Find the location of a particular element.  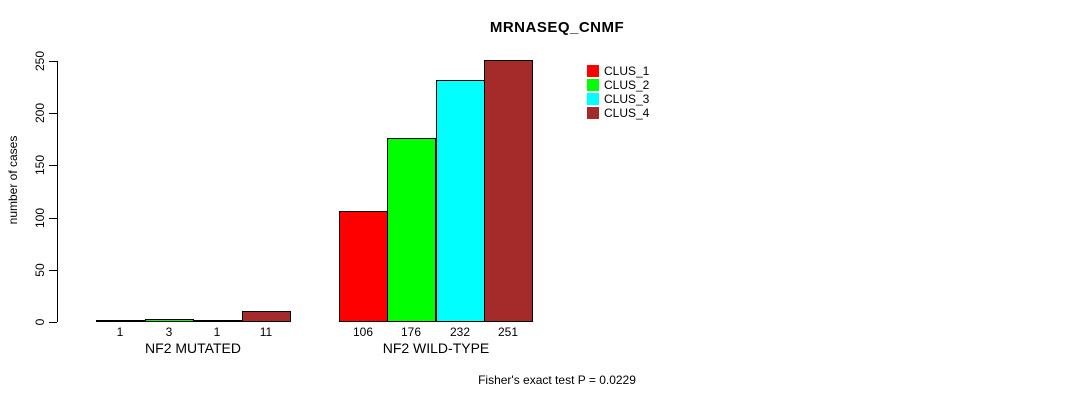

legend: CLUS_1 CLUS_2 CLUS_3 CLUS_4 is located at coordinates (618, 92).